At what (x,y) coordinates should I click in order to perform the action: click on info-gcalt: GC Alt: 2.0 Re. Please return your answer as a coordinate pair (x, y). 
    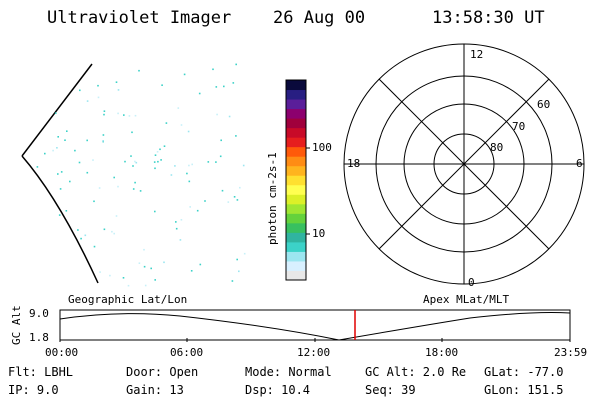
    Looking at the image, I should click on (416, 372).